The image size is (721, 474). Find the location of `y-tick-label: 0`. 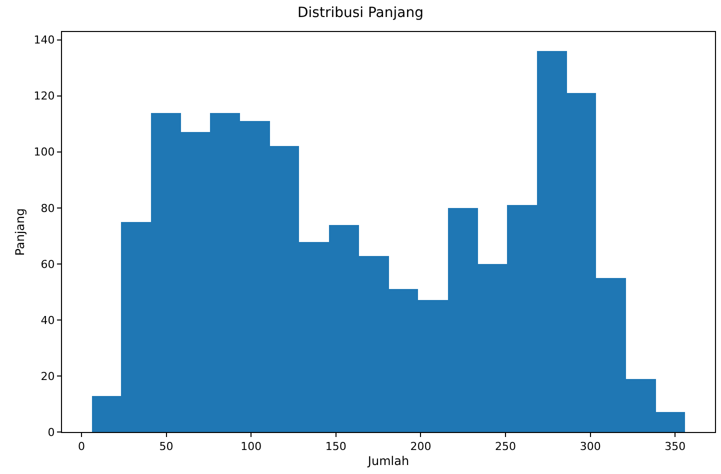

y-tick-label: 0 is located at coordinates (51, 432).